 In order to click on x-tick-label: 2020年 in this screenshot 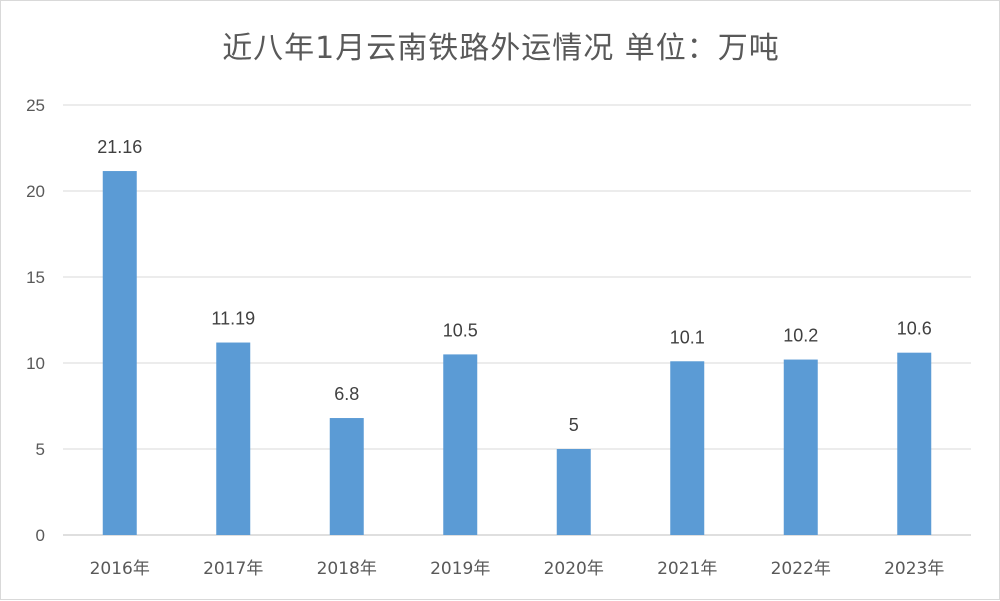, I will do `click(574, 569)`.